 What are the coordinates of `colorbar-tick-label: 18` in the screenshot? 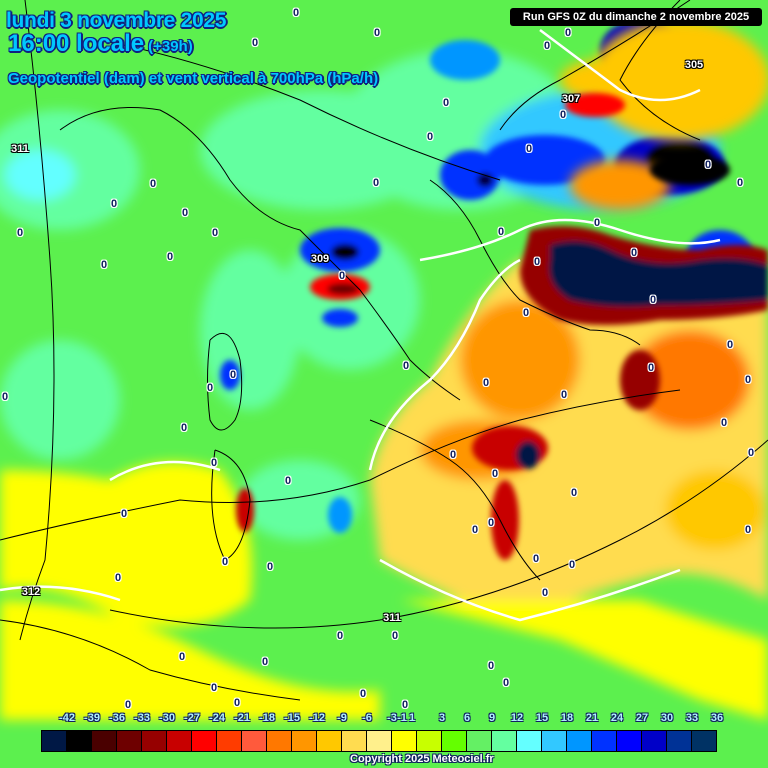 It's located at (567, 718).